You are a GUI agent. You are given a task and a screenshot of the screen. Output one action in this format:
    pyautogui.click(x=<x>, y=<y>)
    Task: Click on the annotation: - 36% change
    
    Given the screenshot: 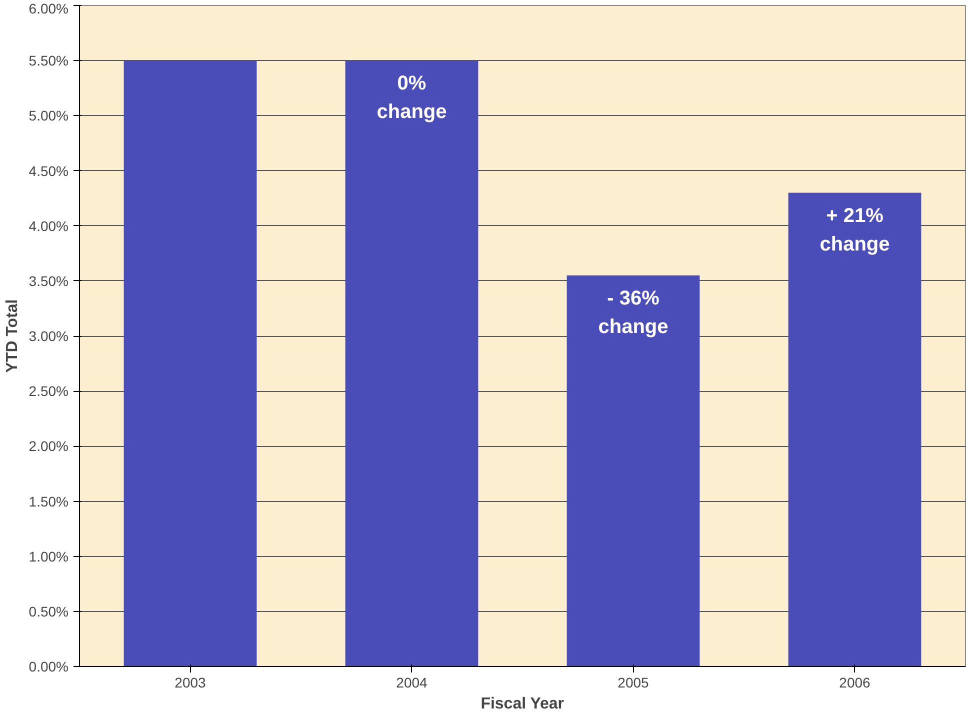 What is the action you would take?
    pyautogui.click(x=633, y=312)
    